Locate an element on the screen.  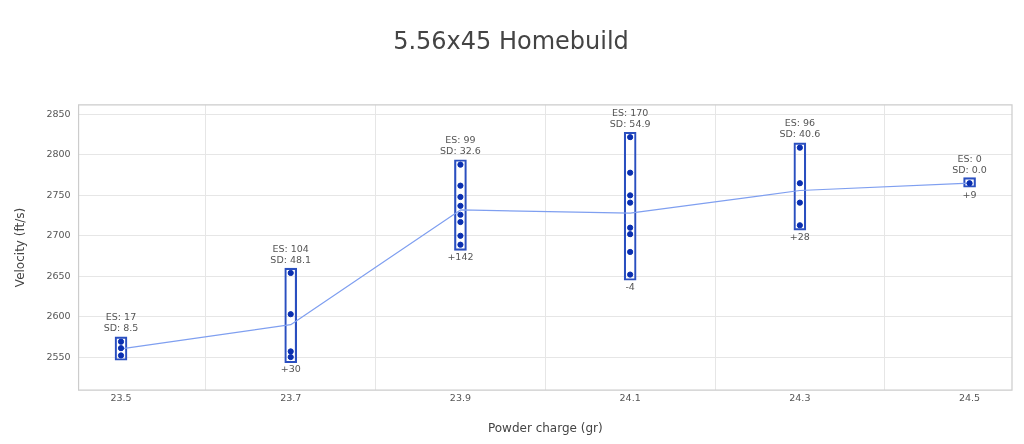
x-tick-label: 23.5 is located at coordinates (121, 398).